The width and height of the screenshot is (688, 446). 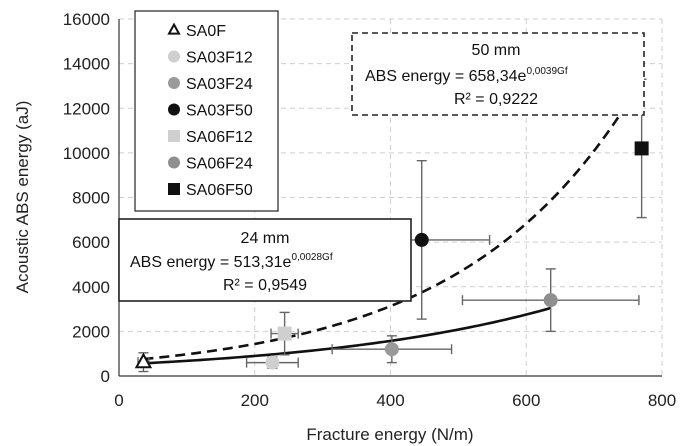 What do you see at coordinates (219, 84) in the screenshot?
I see `legend-label-sa03f24: SA03F24` at bounding box center [219, 84].